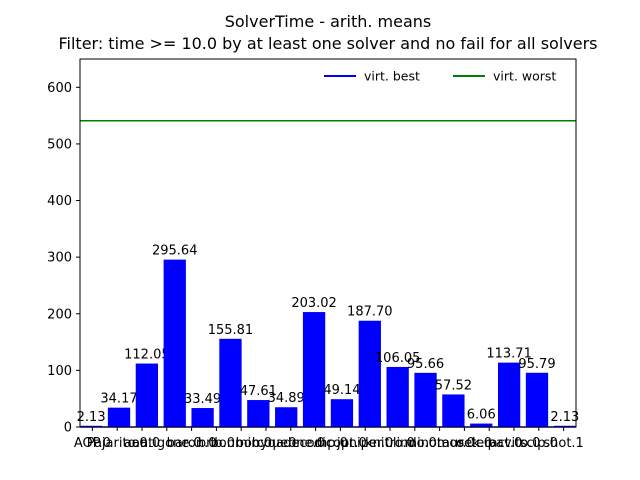  What do you see at coordinates (142, 443) in the screenshot?
I see `x-tick-label: aoa.0` at bounding box center [142, 443].